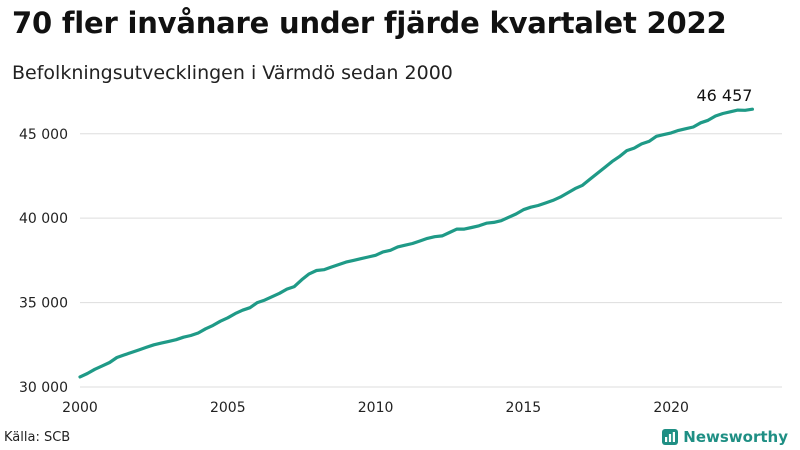 Image resolution: width=800 pixels, height=450 pixels. What do you see at coordinates (670, 437) in the screenshot?
I see `bar-chart-logo-icon` at bounding box center [670, 437].